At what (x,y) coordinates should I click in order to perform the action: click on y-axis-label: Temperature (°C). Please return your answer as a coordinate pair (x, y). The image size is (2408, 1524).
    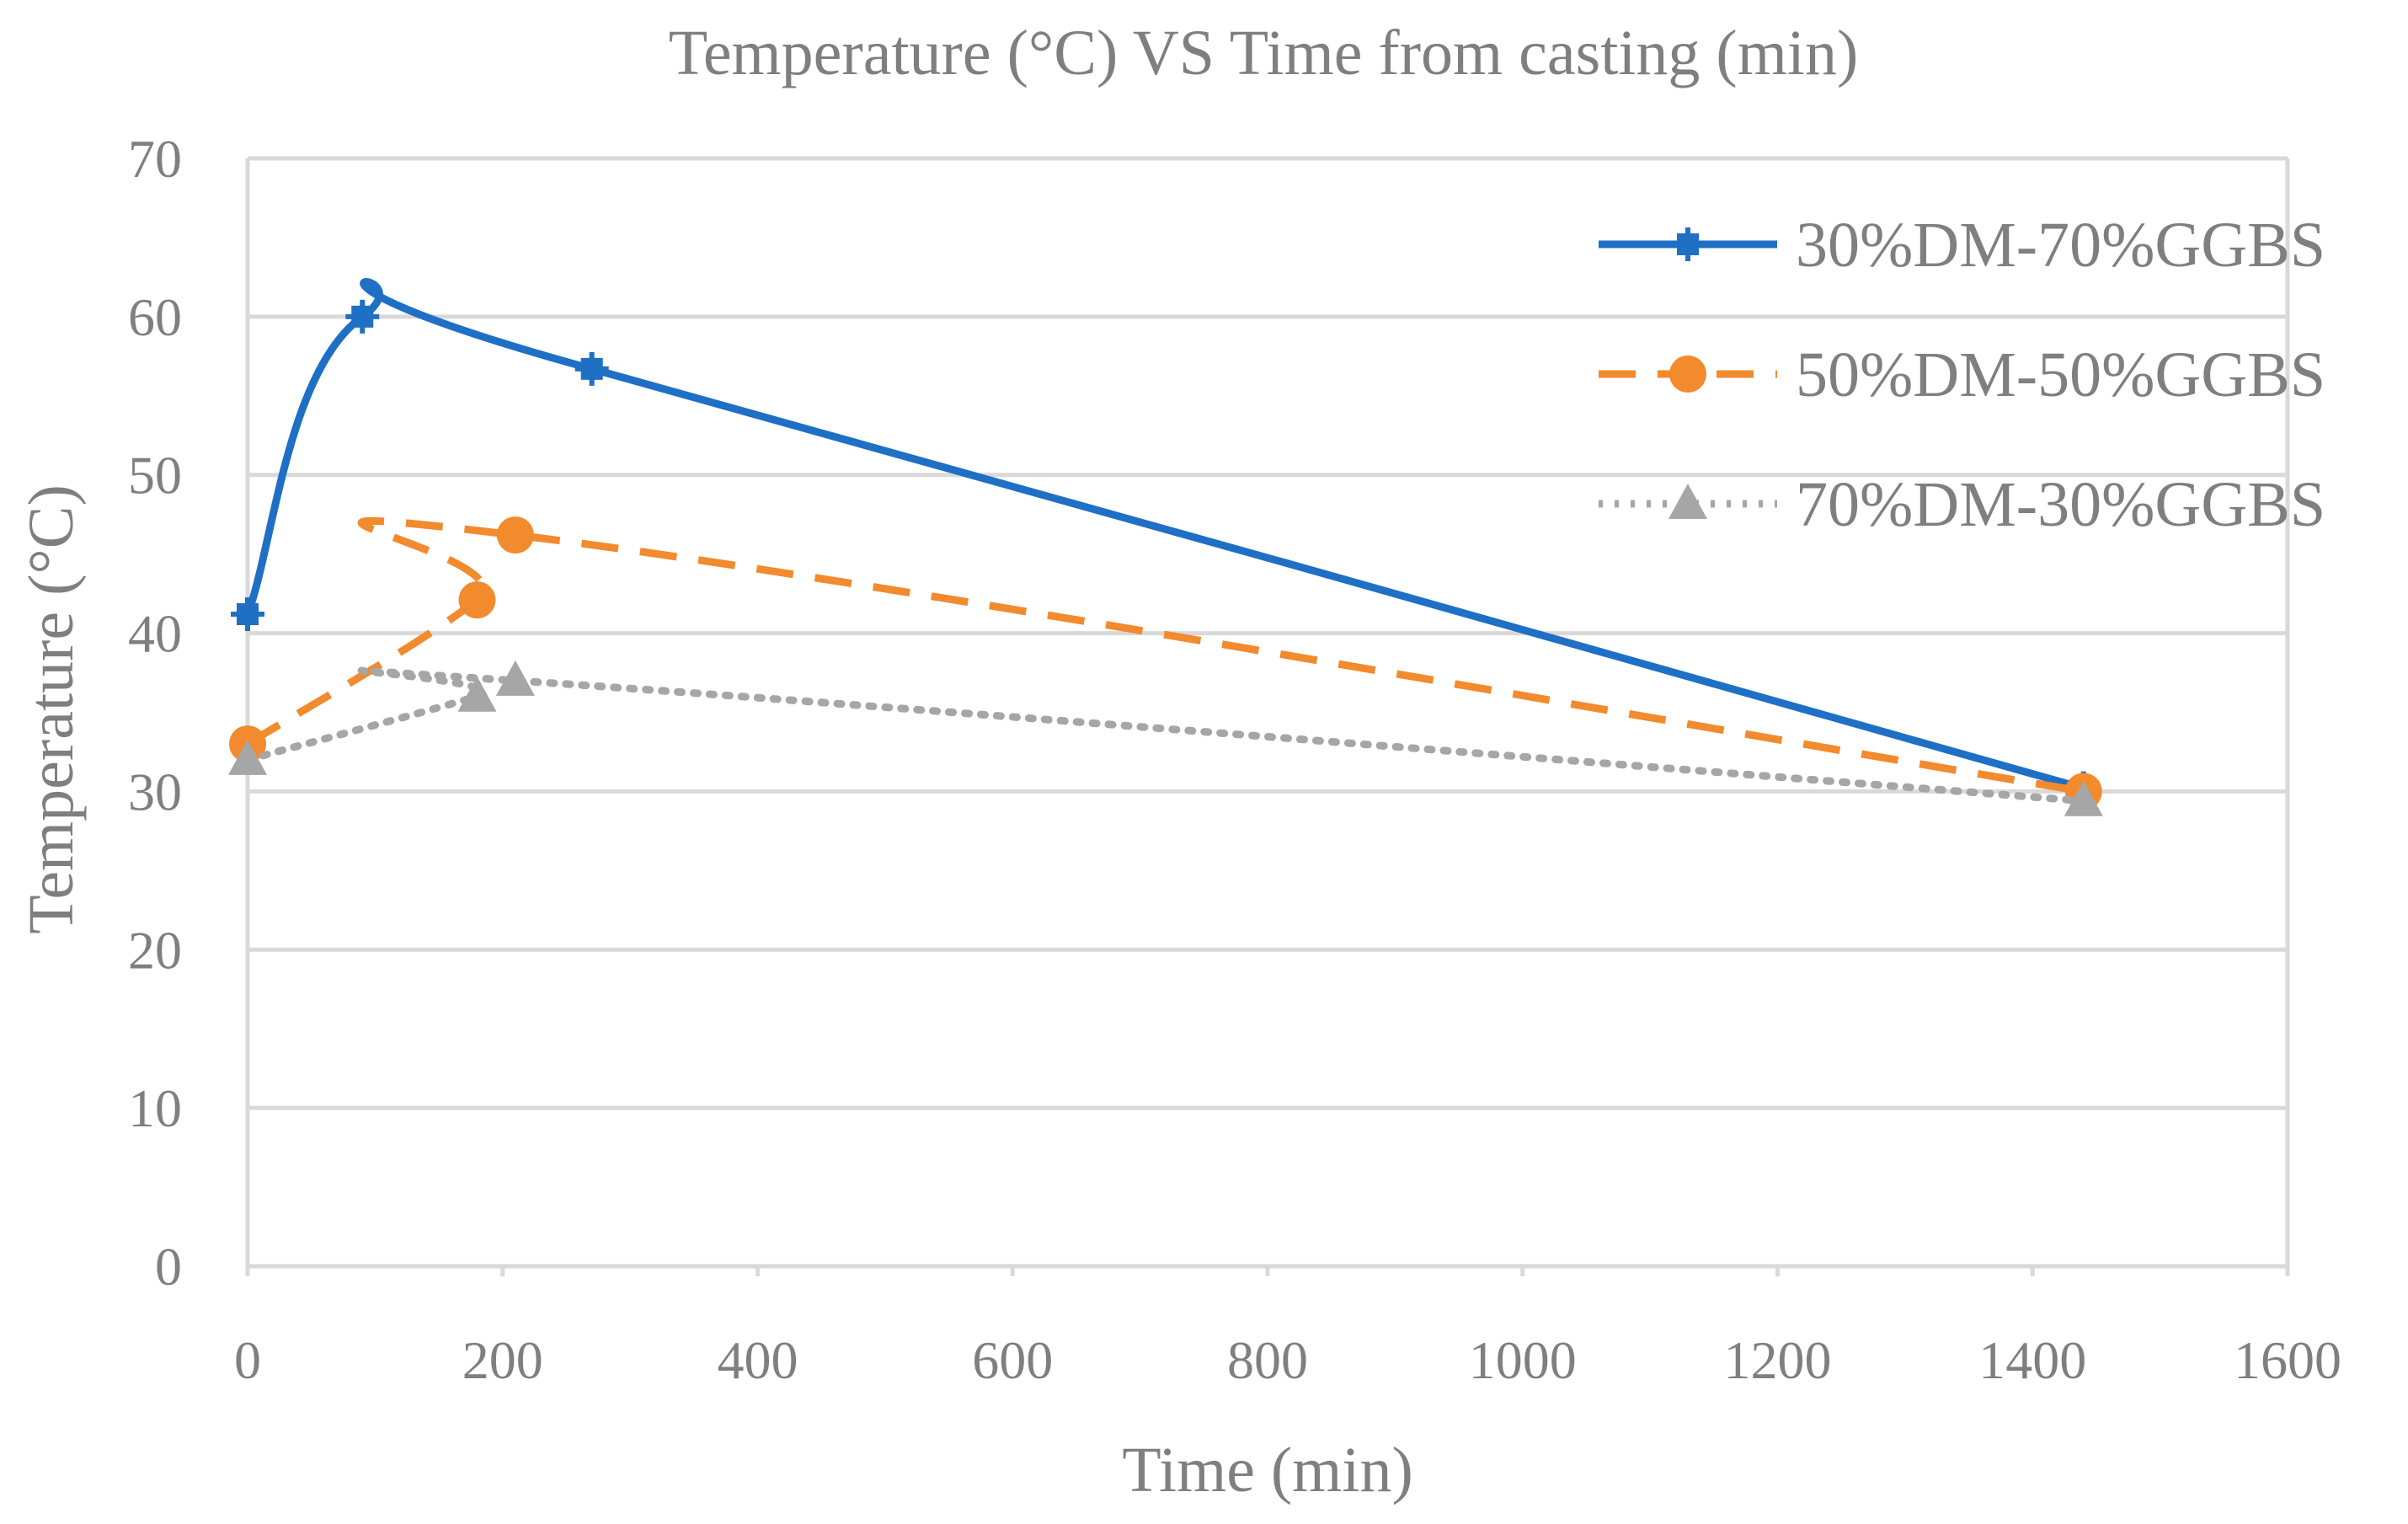
    Looking at the image, I should click on (51, 709).